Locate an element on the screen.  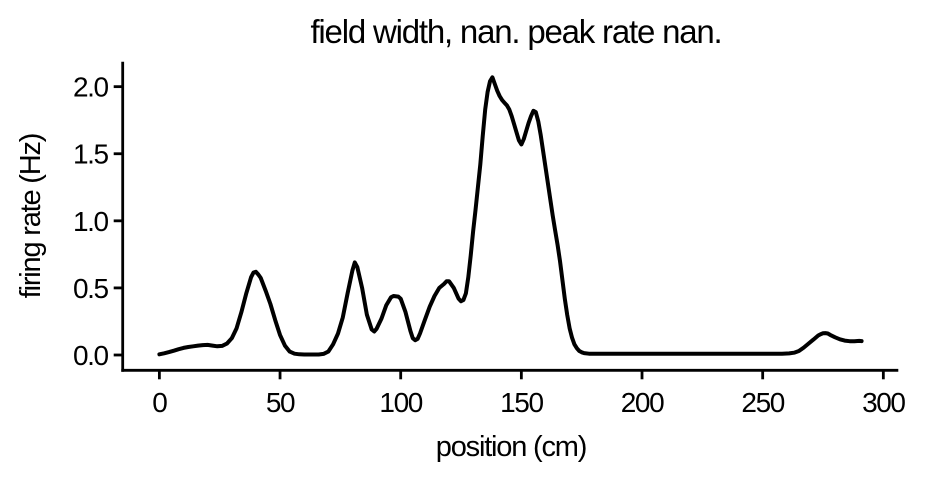
y-tick-label: 2.0 is located at coordinates (91, 87).